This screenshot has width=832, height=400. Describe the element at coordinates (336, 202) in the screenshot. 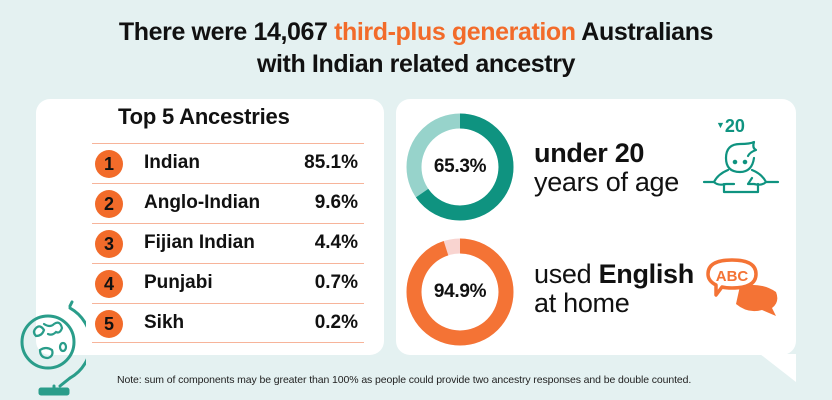

I see `ancestry-percent: 9.6%` at that location.